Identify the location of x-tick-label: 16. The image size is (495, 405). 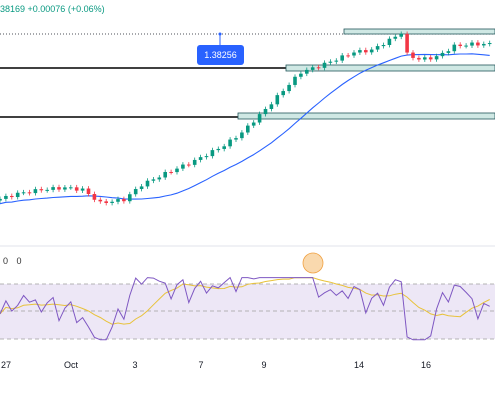
(426, 365).